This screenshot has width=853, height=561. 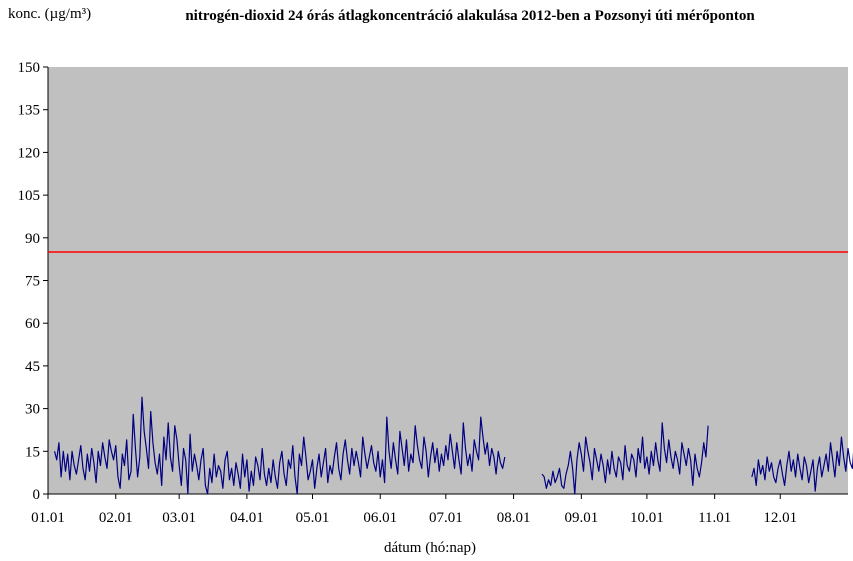 I want to click on y-tick-label: 150, so click(x=29, y=68).